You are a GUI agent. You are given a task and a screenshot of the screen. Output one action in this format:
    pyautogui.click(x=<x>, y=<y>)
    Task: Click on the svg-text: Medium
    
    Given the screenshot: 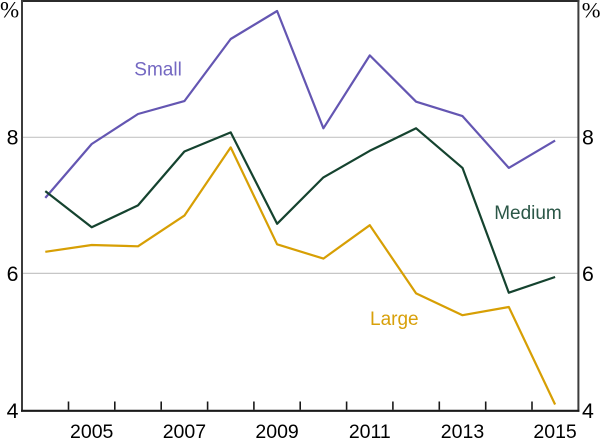 What is the action you would take?
    pyautogui.click(x=528, y=213)
    